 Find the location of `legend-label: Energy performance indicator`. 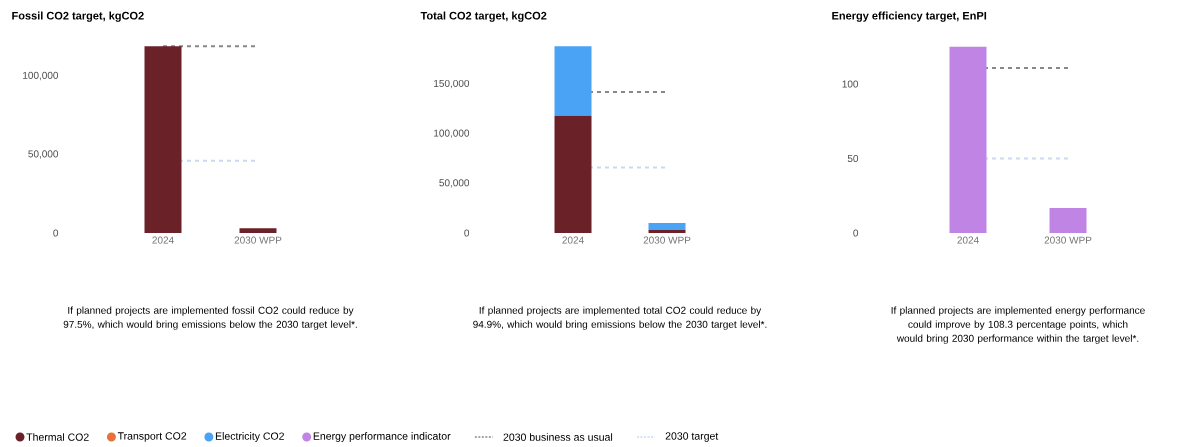

legend-label: Energy performance indicator is located at coordinates (382, 437).